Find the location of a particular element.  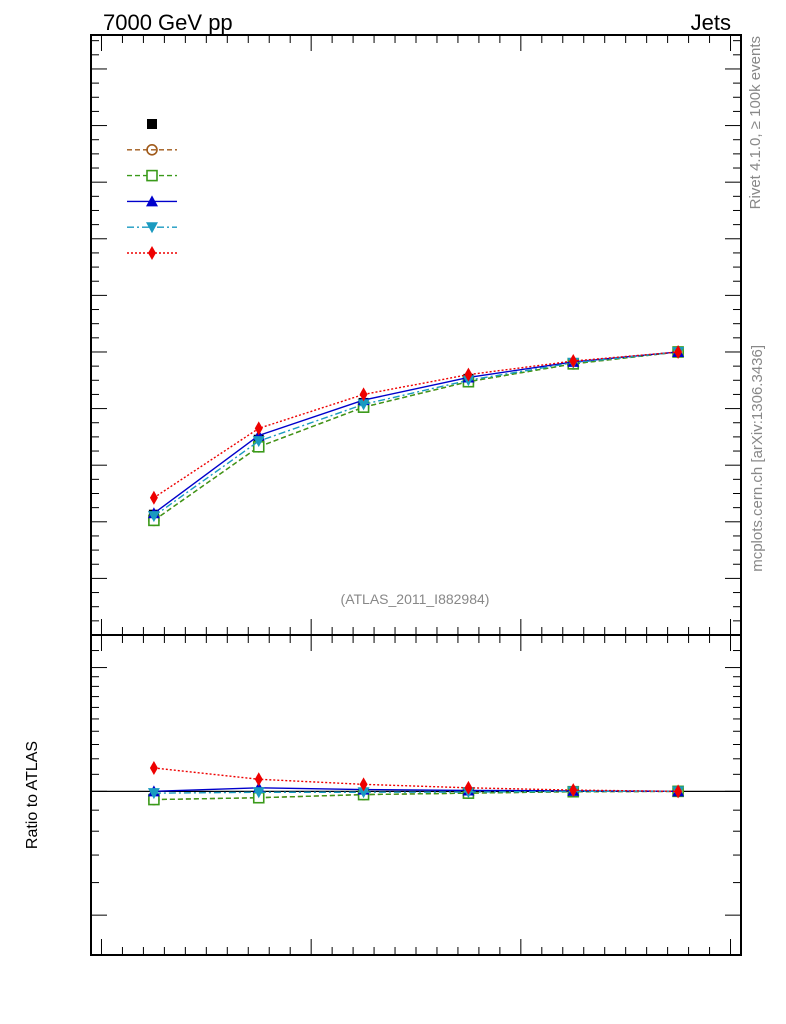

process-label: Jets is located at coordinates (711, 22).